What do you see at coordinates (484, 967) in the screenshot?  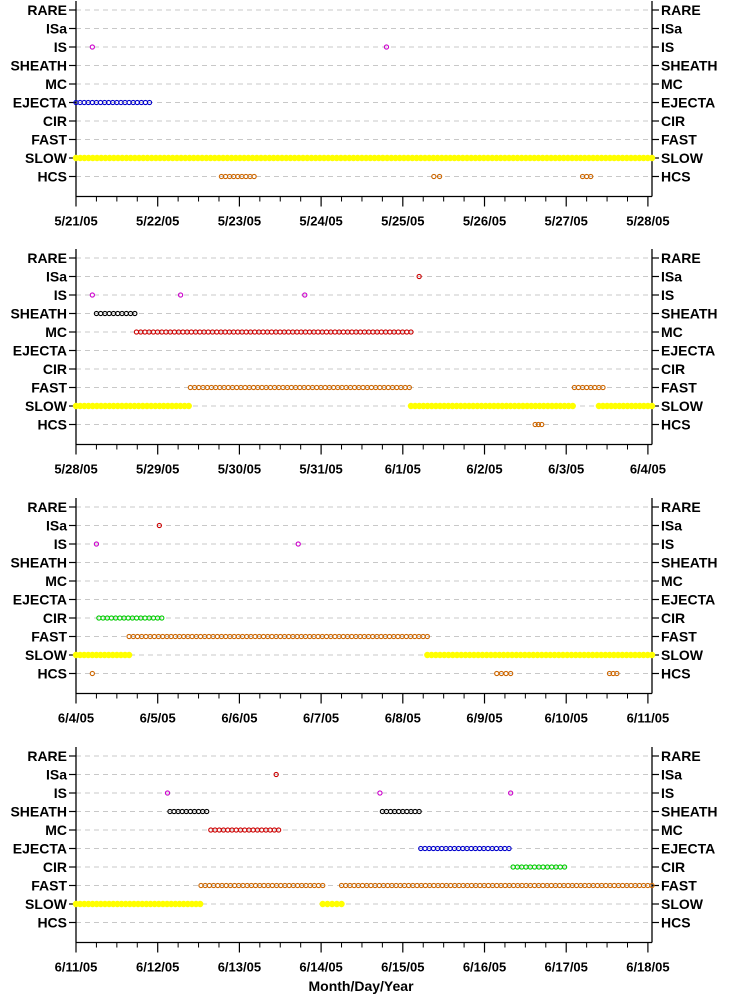 I see `x-tick-label: 6/16/05` at bounding box center [484, 967].